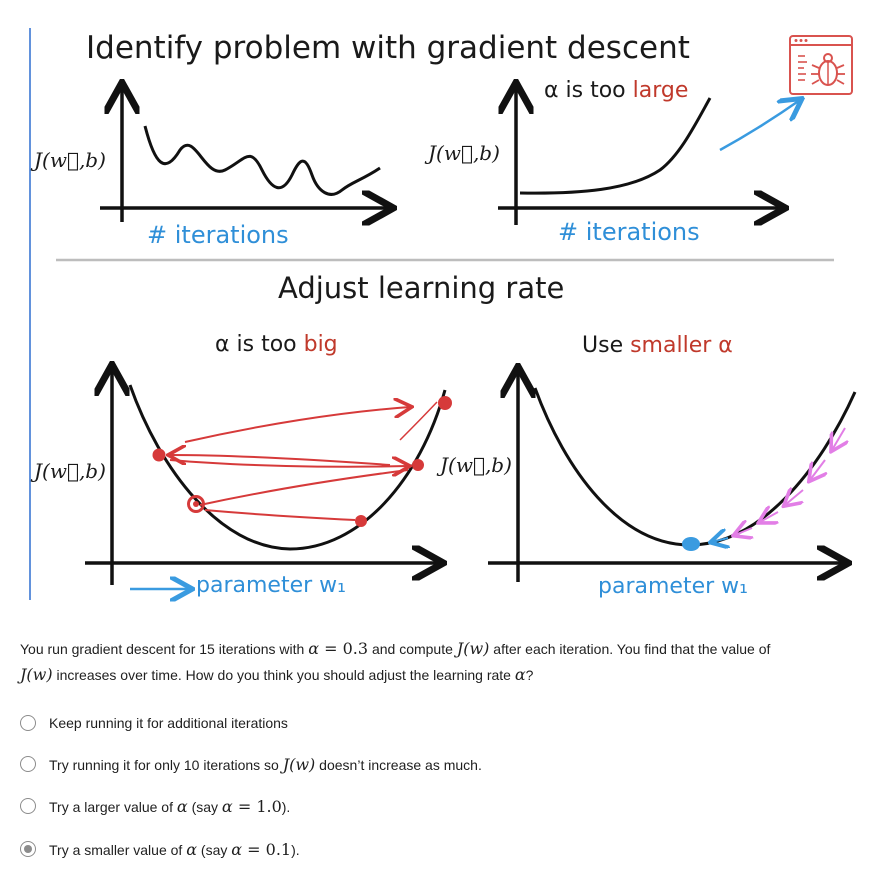 This screenshot has width=882, height=873. Describe the element at coordinates (759, 126) in the screenshot. I see `pointer-arrow` at that location.